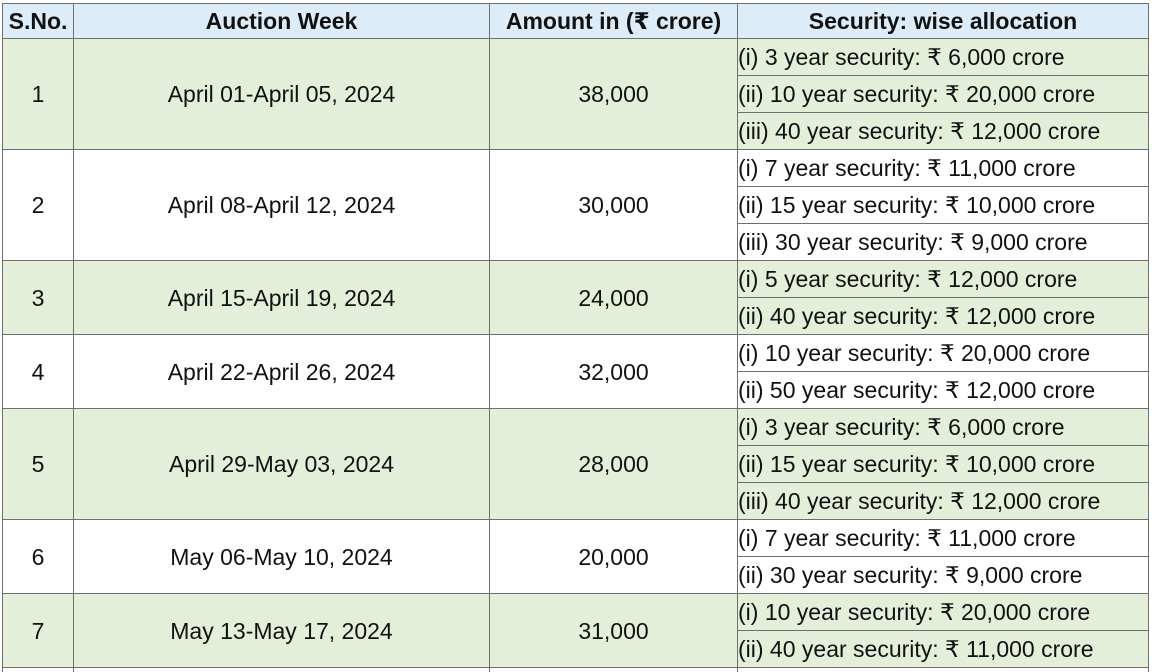 Image resolution: width=1152 pixels, height=672 pixels. I want to click on amount-cell: 31,000, so click(614, 631).